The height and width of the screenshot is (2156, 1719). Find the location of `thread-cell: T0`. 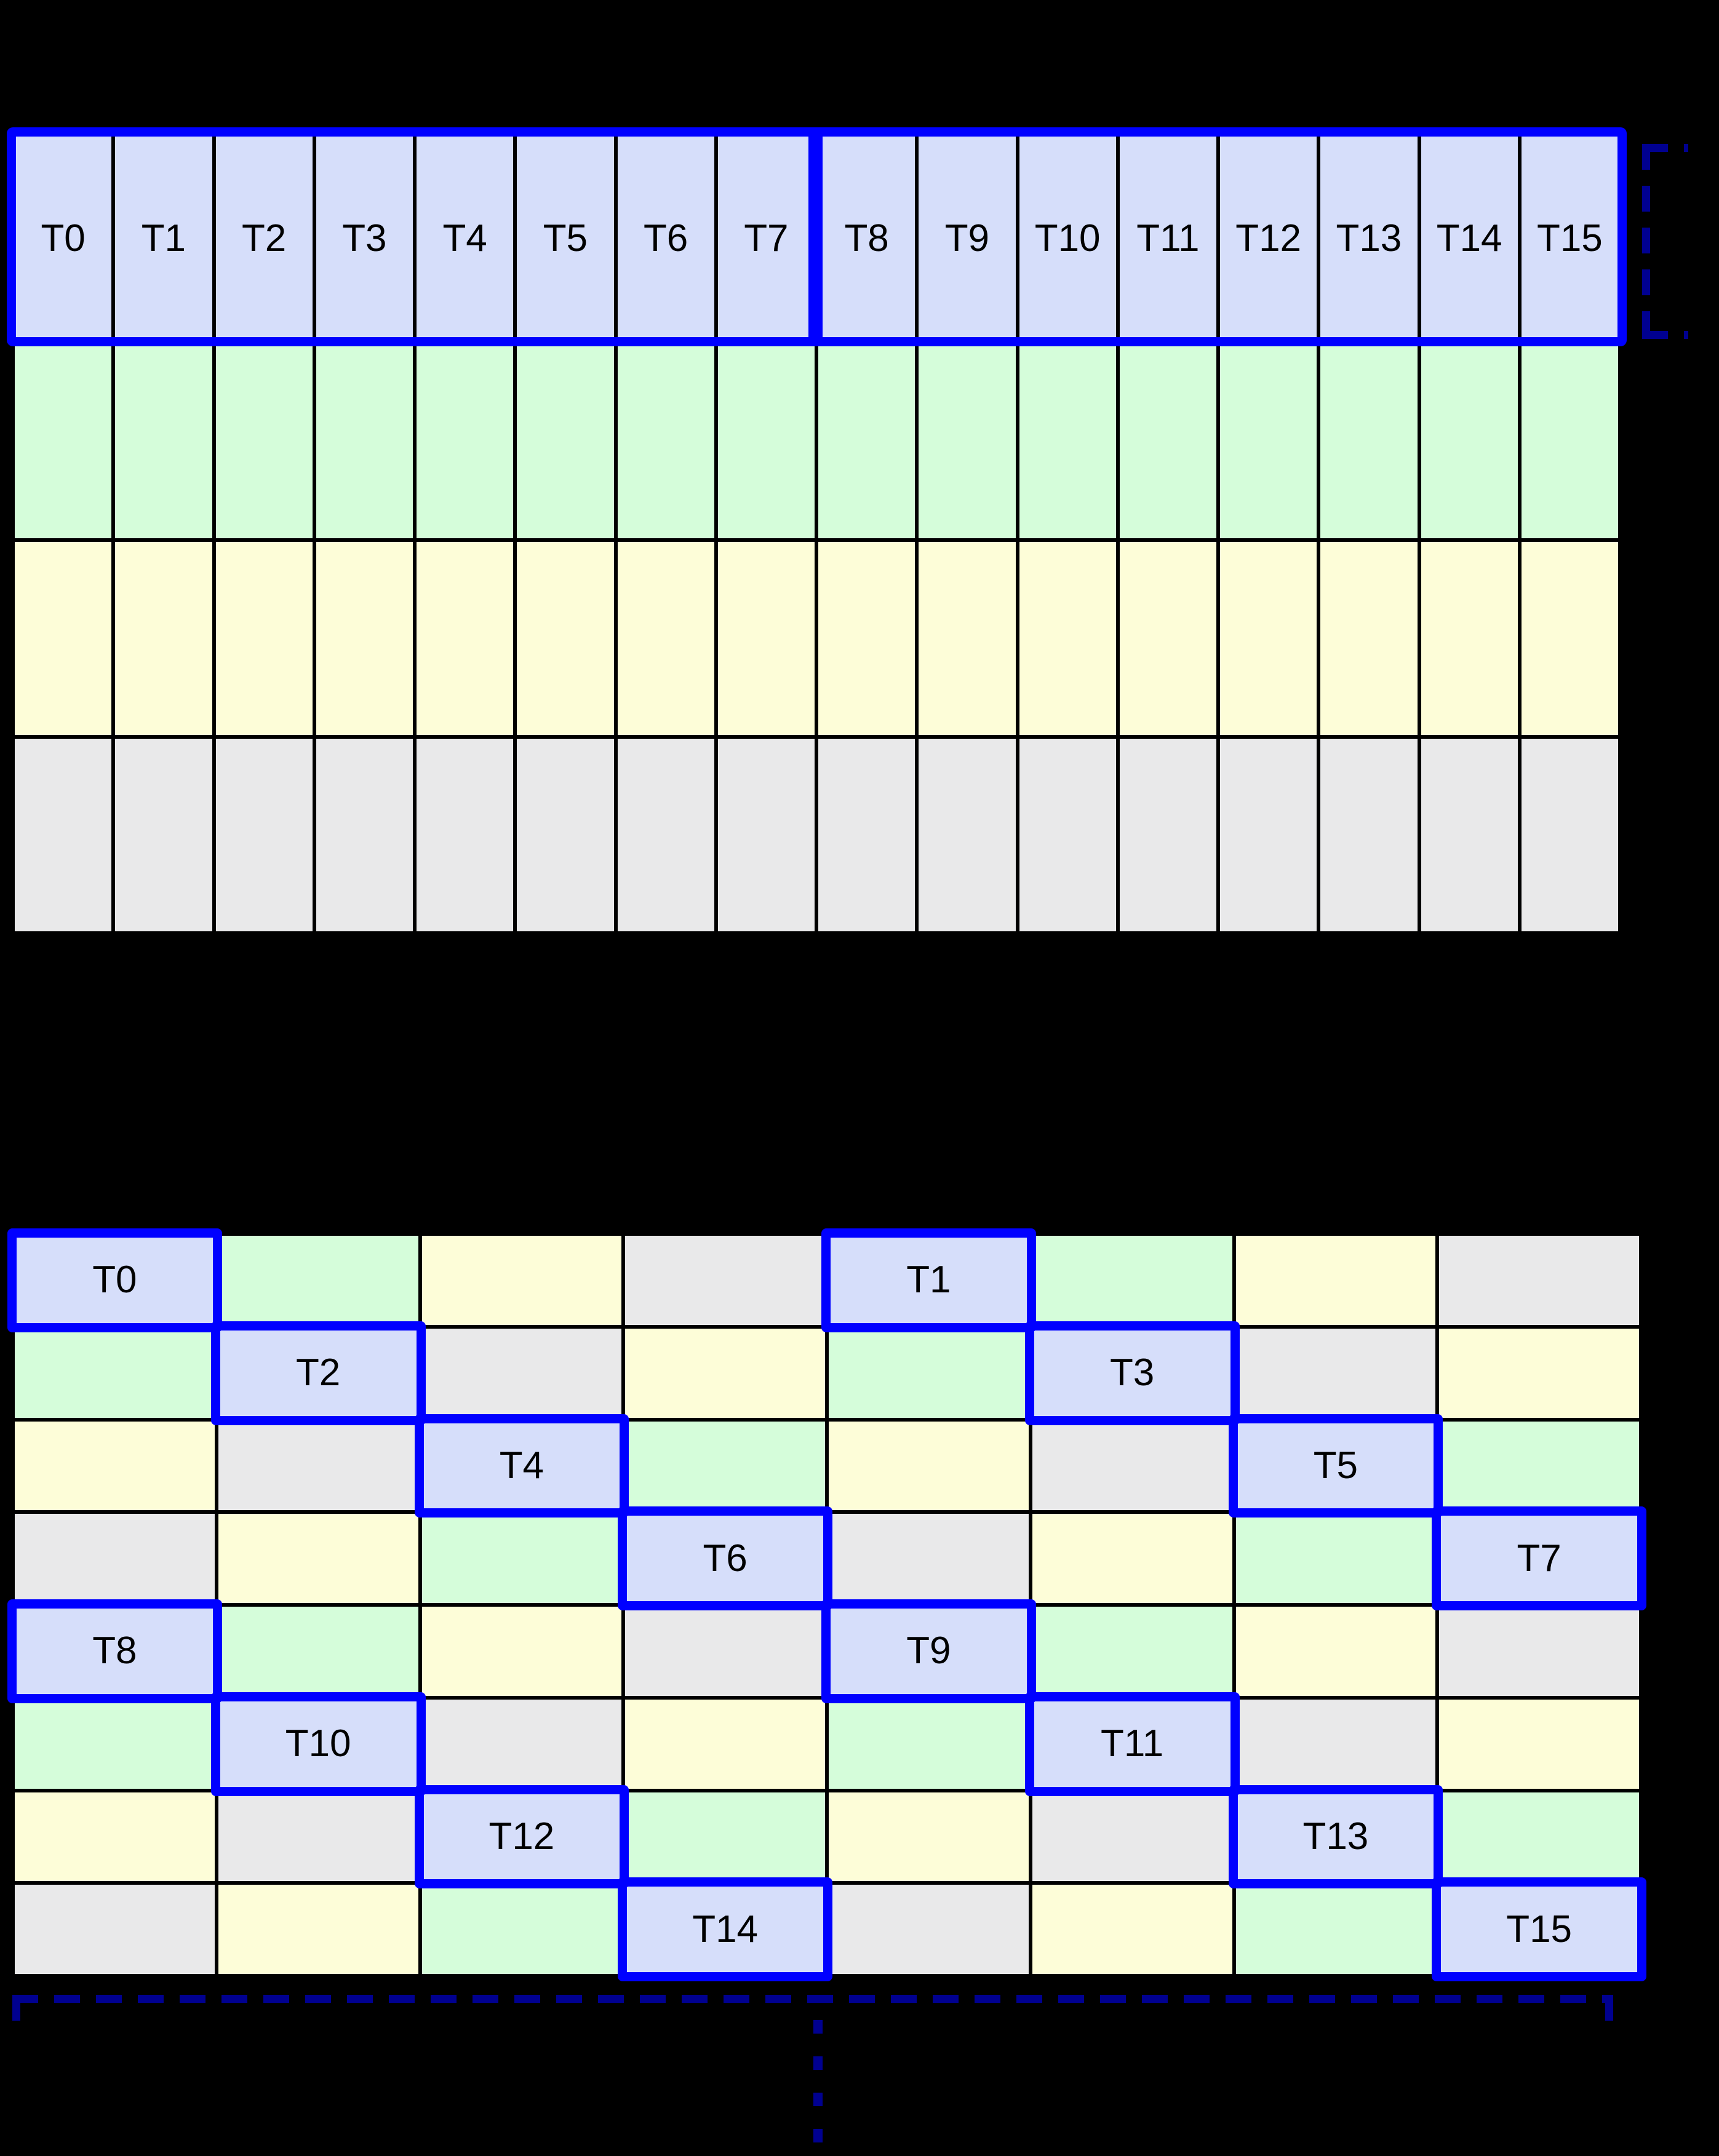

thread-cell: T0 is located at coordinates (64, 238).